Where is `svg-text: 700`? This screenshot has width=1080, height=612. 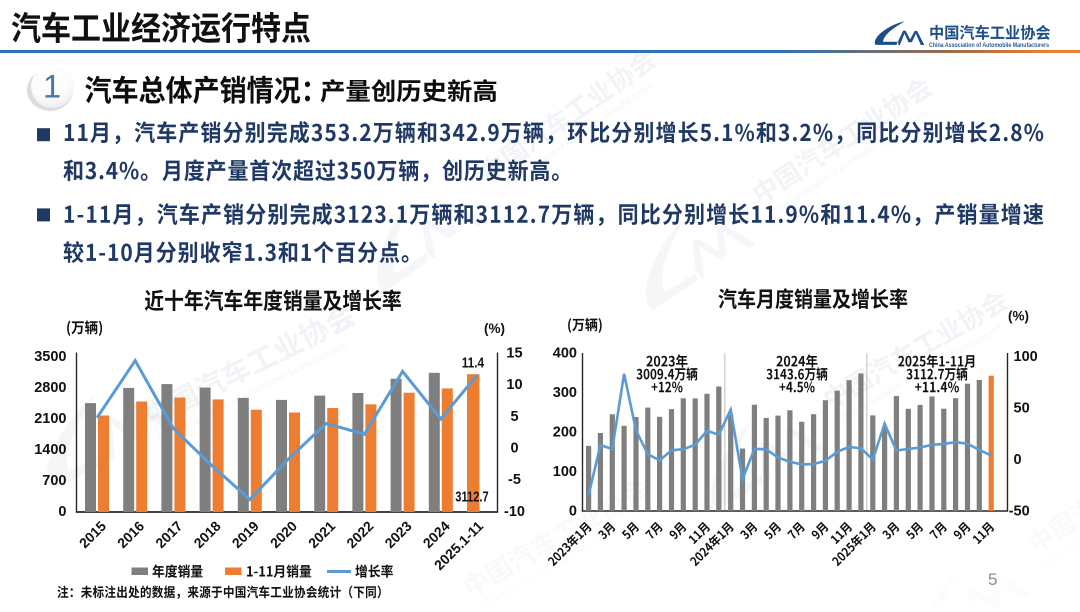
svg-text: 700 is located at coordinates (54, 481).